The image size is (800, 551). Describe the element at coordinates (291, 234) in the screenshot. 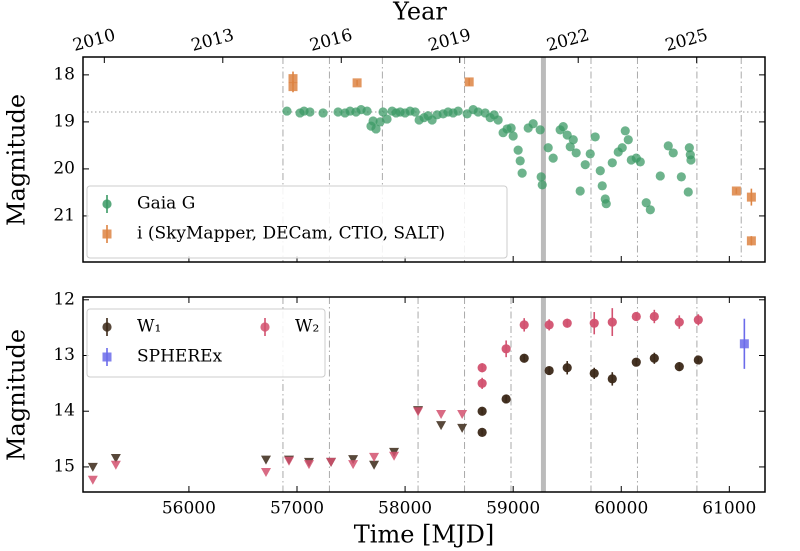

I see `legend-label: i (SkyMapper, DECam, CTIO, SALT)` at that location.